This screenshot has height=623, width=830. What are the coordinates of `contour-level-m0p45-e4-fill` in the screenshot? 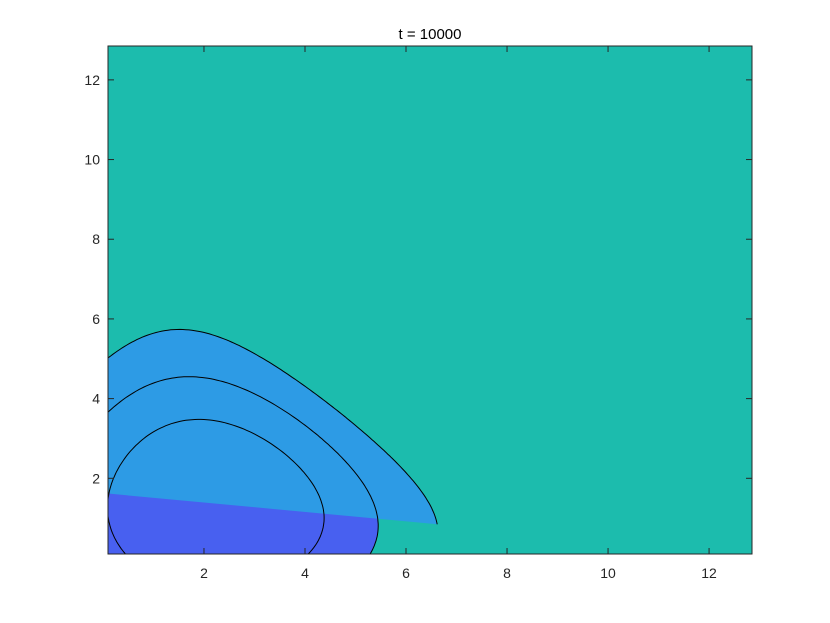 It's located at (424, 12).